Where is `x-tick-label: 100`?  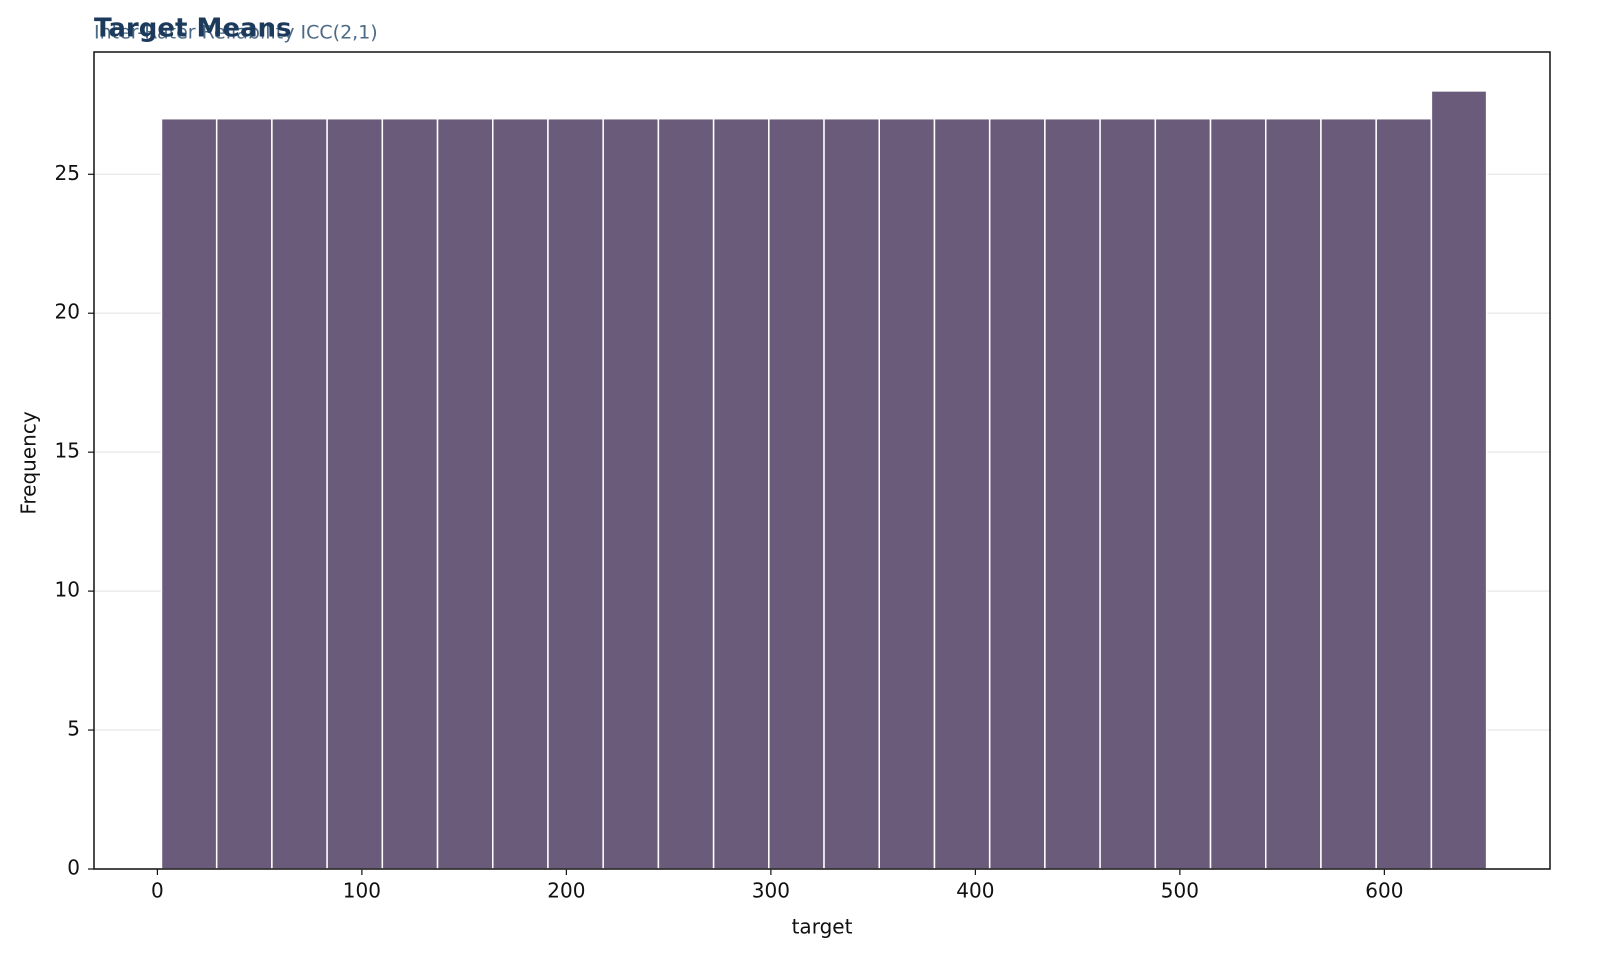 x-tick-label: 100 is located at coordinates (362, 891).